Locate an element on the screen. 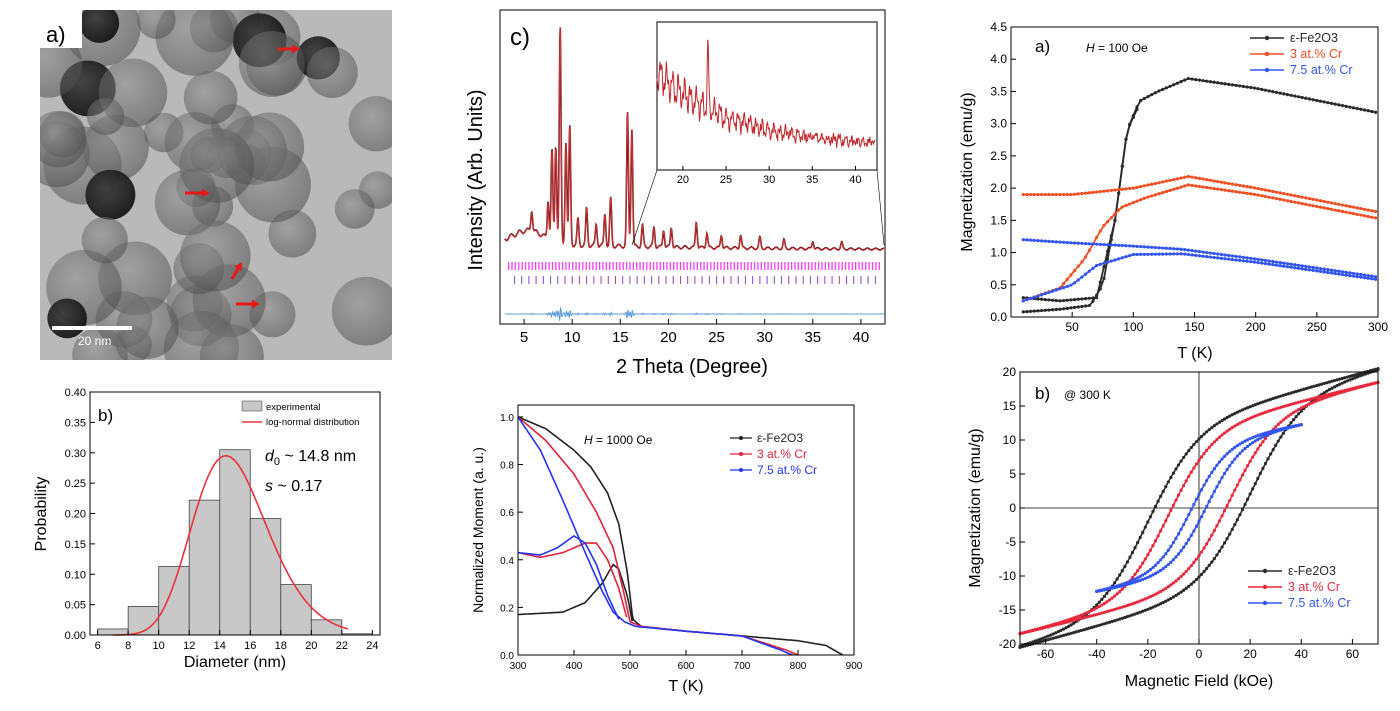  mh-legend: ε-Fe2O3 3 at.% Cr 7.5 at.% Cr is located at coordinates (1299, 587).